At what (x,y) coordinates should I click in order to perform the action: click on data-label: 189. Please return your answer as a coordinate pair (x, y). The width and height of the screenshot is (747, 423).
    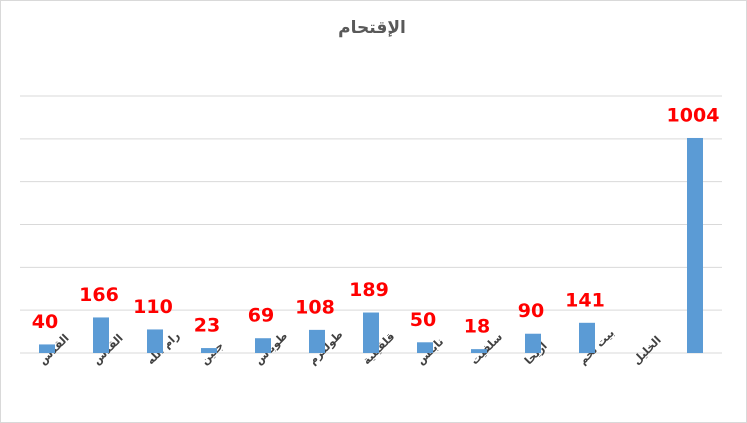
    Looking at the image, I should click on (369, 290).